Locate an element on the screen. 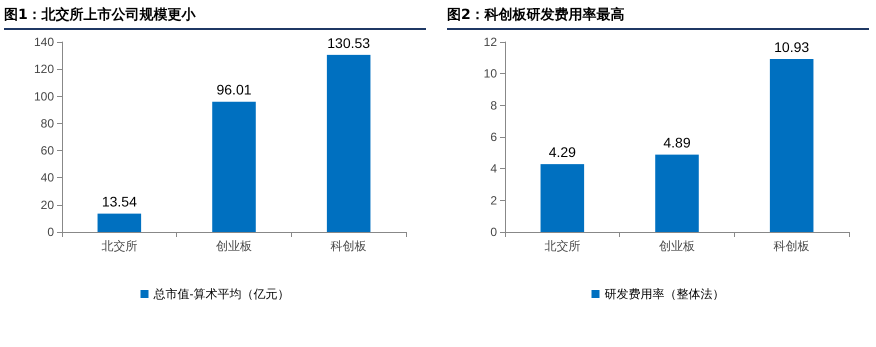 The image size is (876, 347). y-tick-label: 100 is located at coordinates (44, 96).